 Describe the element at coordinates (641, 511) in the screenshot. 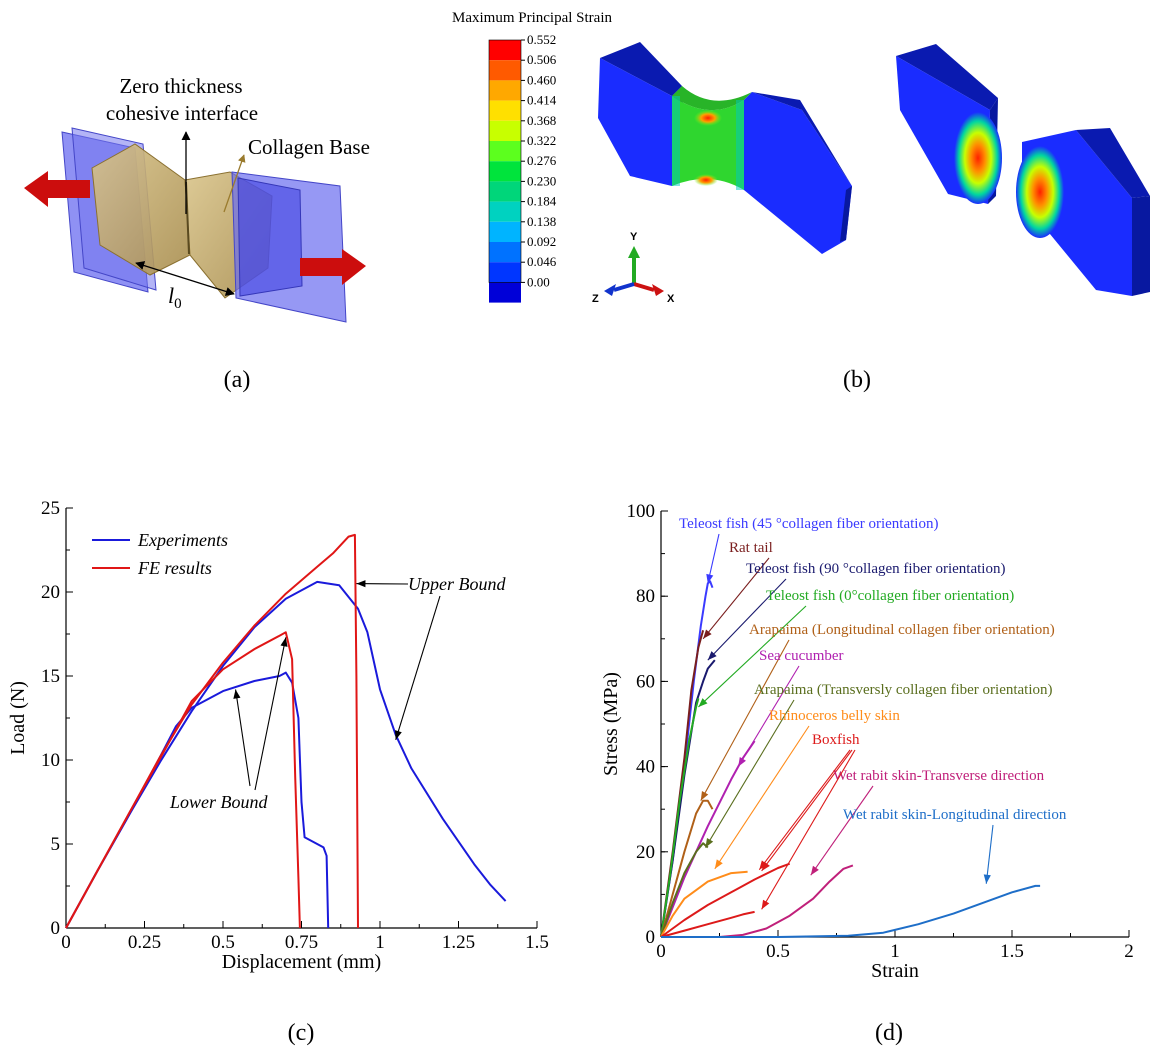

I see `y-tick-label: 100` at that location.